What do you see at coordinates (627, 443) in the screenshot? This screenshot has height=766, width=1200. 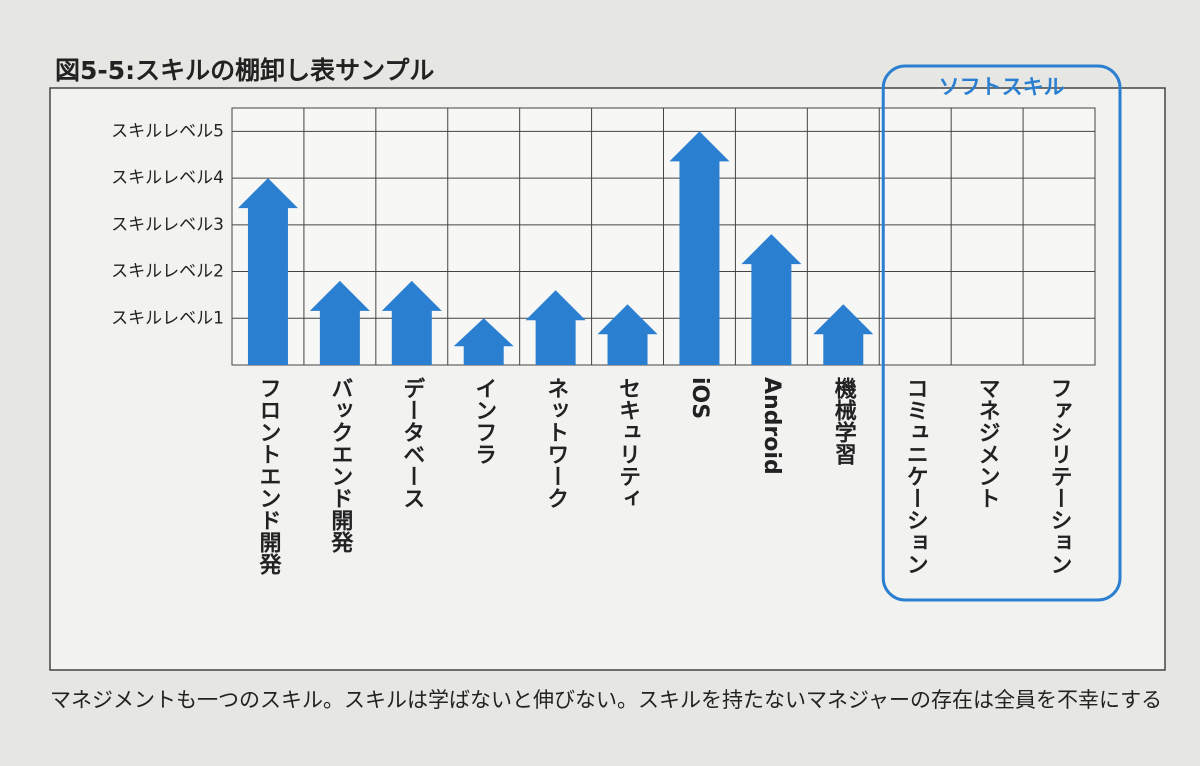 I see `x-tick-label: セキュリティ` at bounding box center [627, 443].